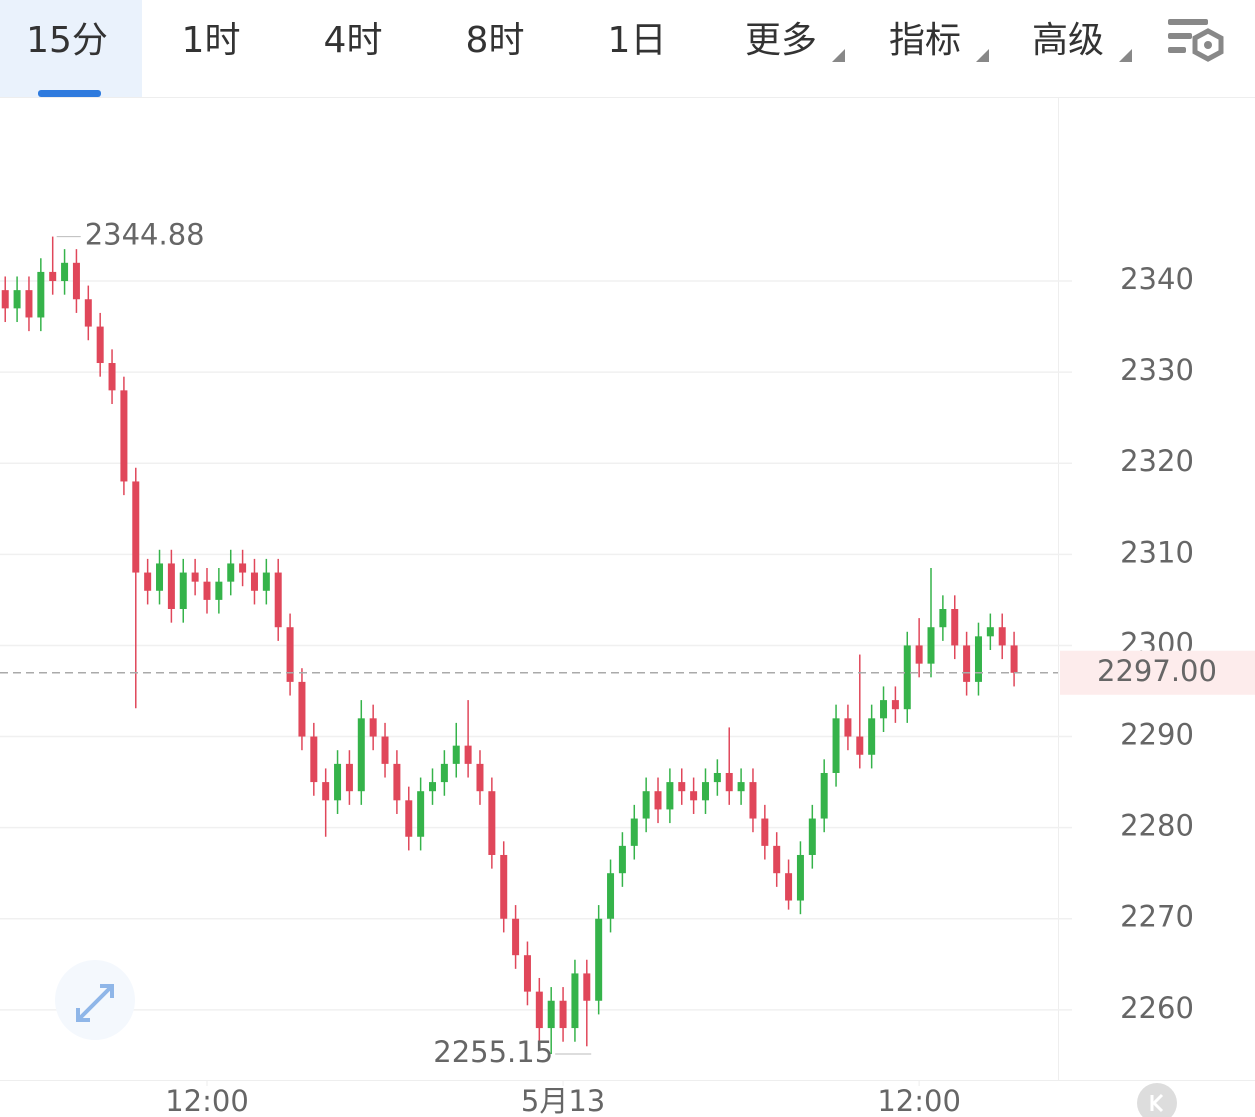 The height and width of the screenshot is (1117, 1255). What do you see at coordinates (1157, 370) in the screenshot?
I see `y-tick-label: 2330` at bounding box center [1157, 370].